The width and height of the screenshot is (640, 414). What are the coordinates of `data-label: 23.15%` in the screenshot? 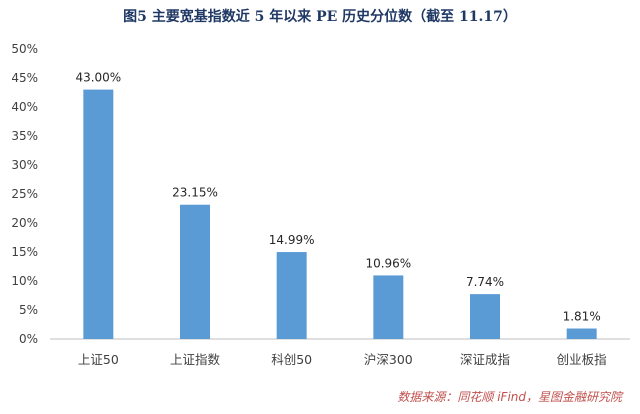 It's located at (195, 193).